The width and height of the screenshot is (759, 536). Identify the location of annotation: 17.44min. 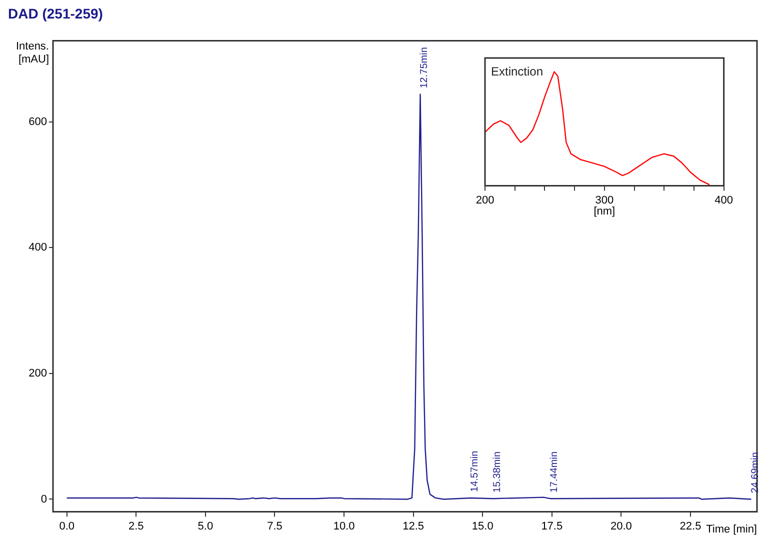
(554, 472).